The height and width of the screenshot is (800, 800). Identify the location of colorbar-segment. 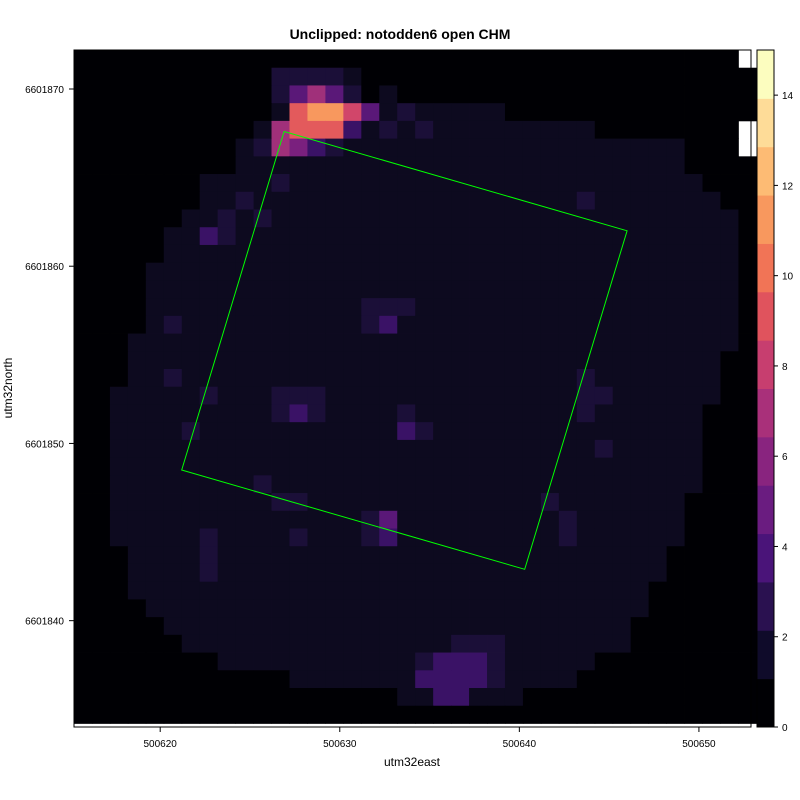
(765, 316).